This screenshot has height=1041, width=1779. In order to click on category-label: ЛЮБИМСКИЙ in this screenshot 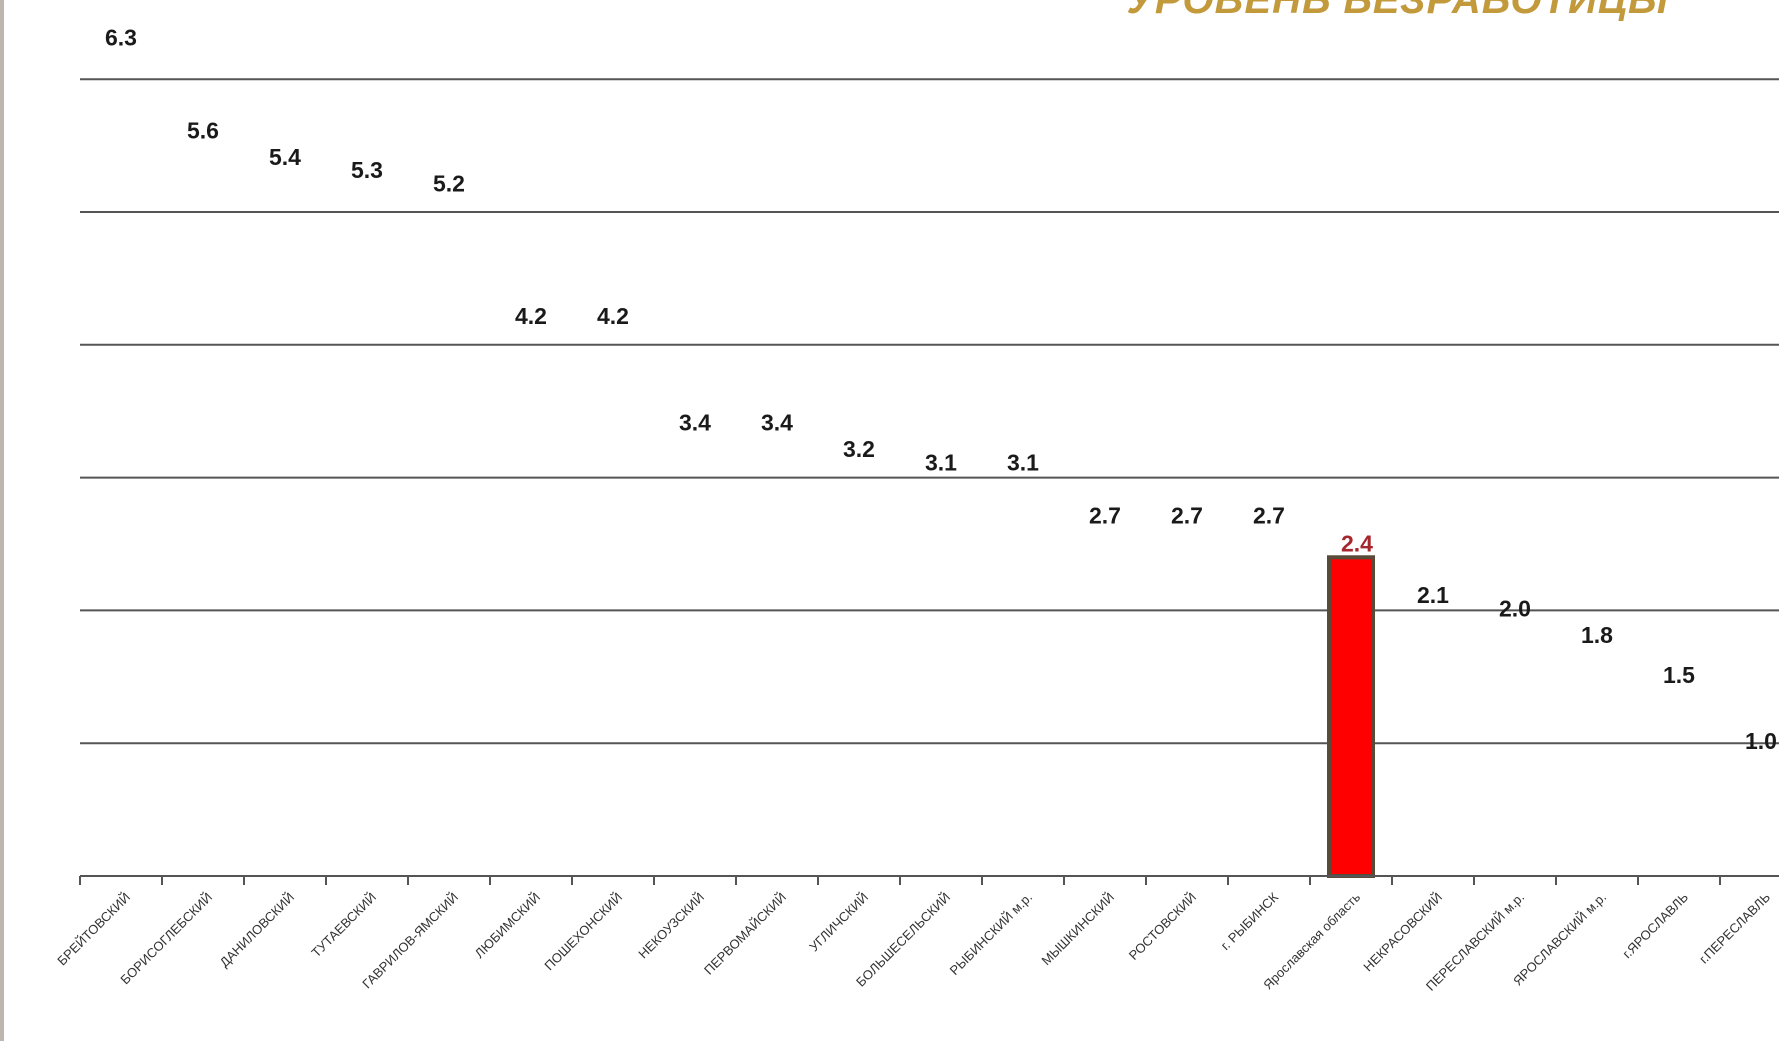, I will do `click(507, 925)`.